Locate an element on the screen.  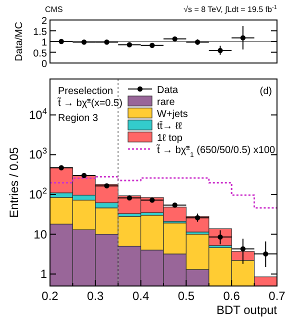
y-axis-title: Entries / 0.05 is located at coordinates (14, 182).